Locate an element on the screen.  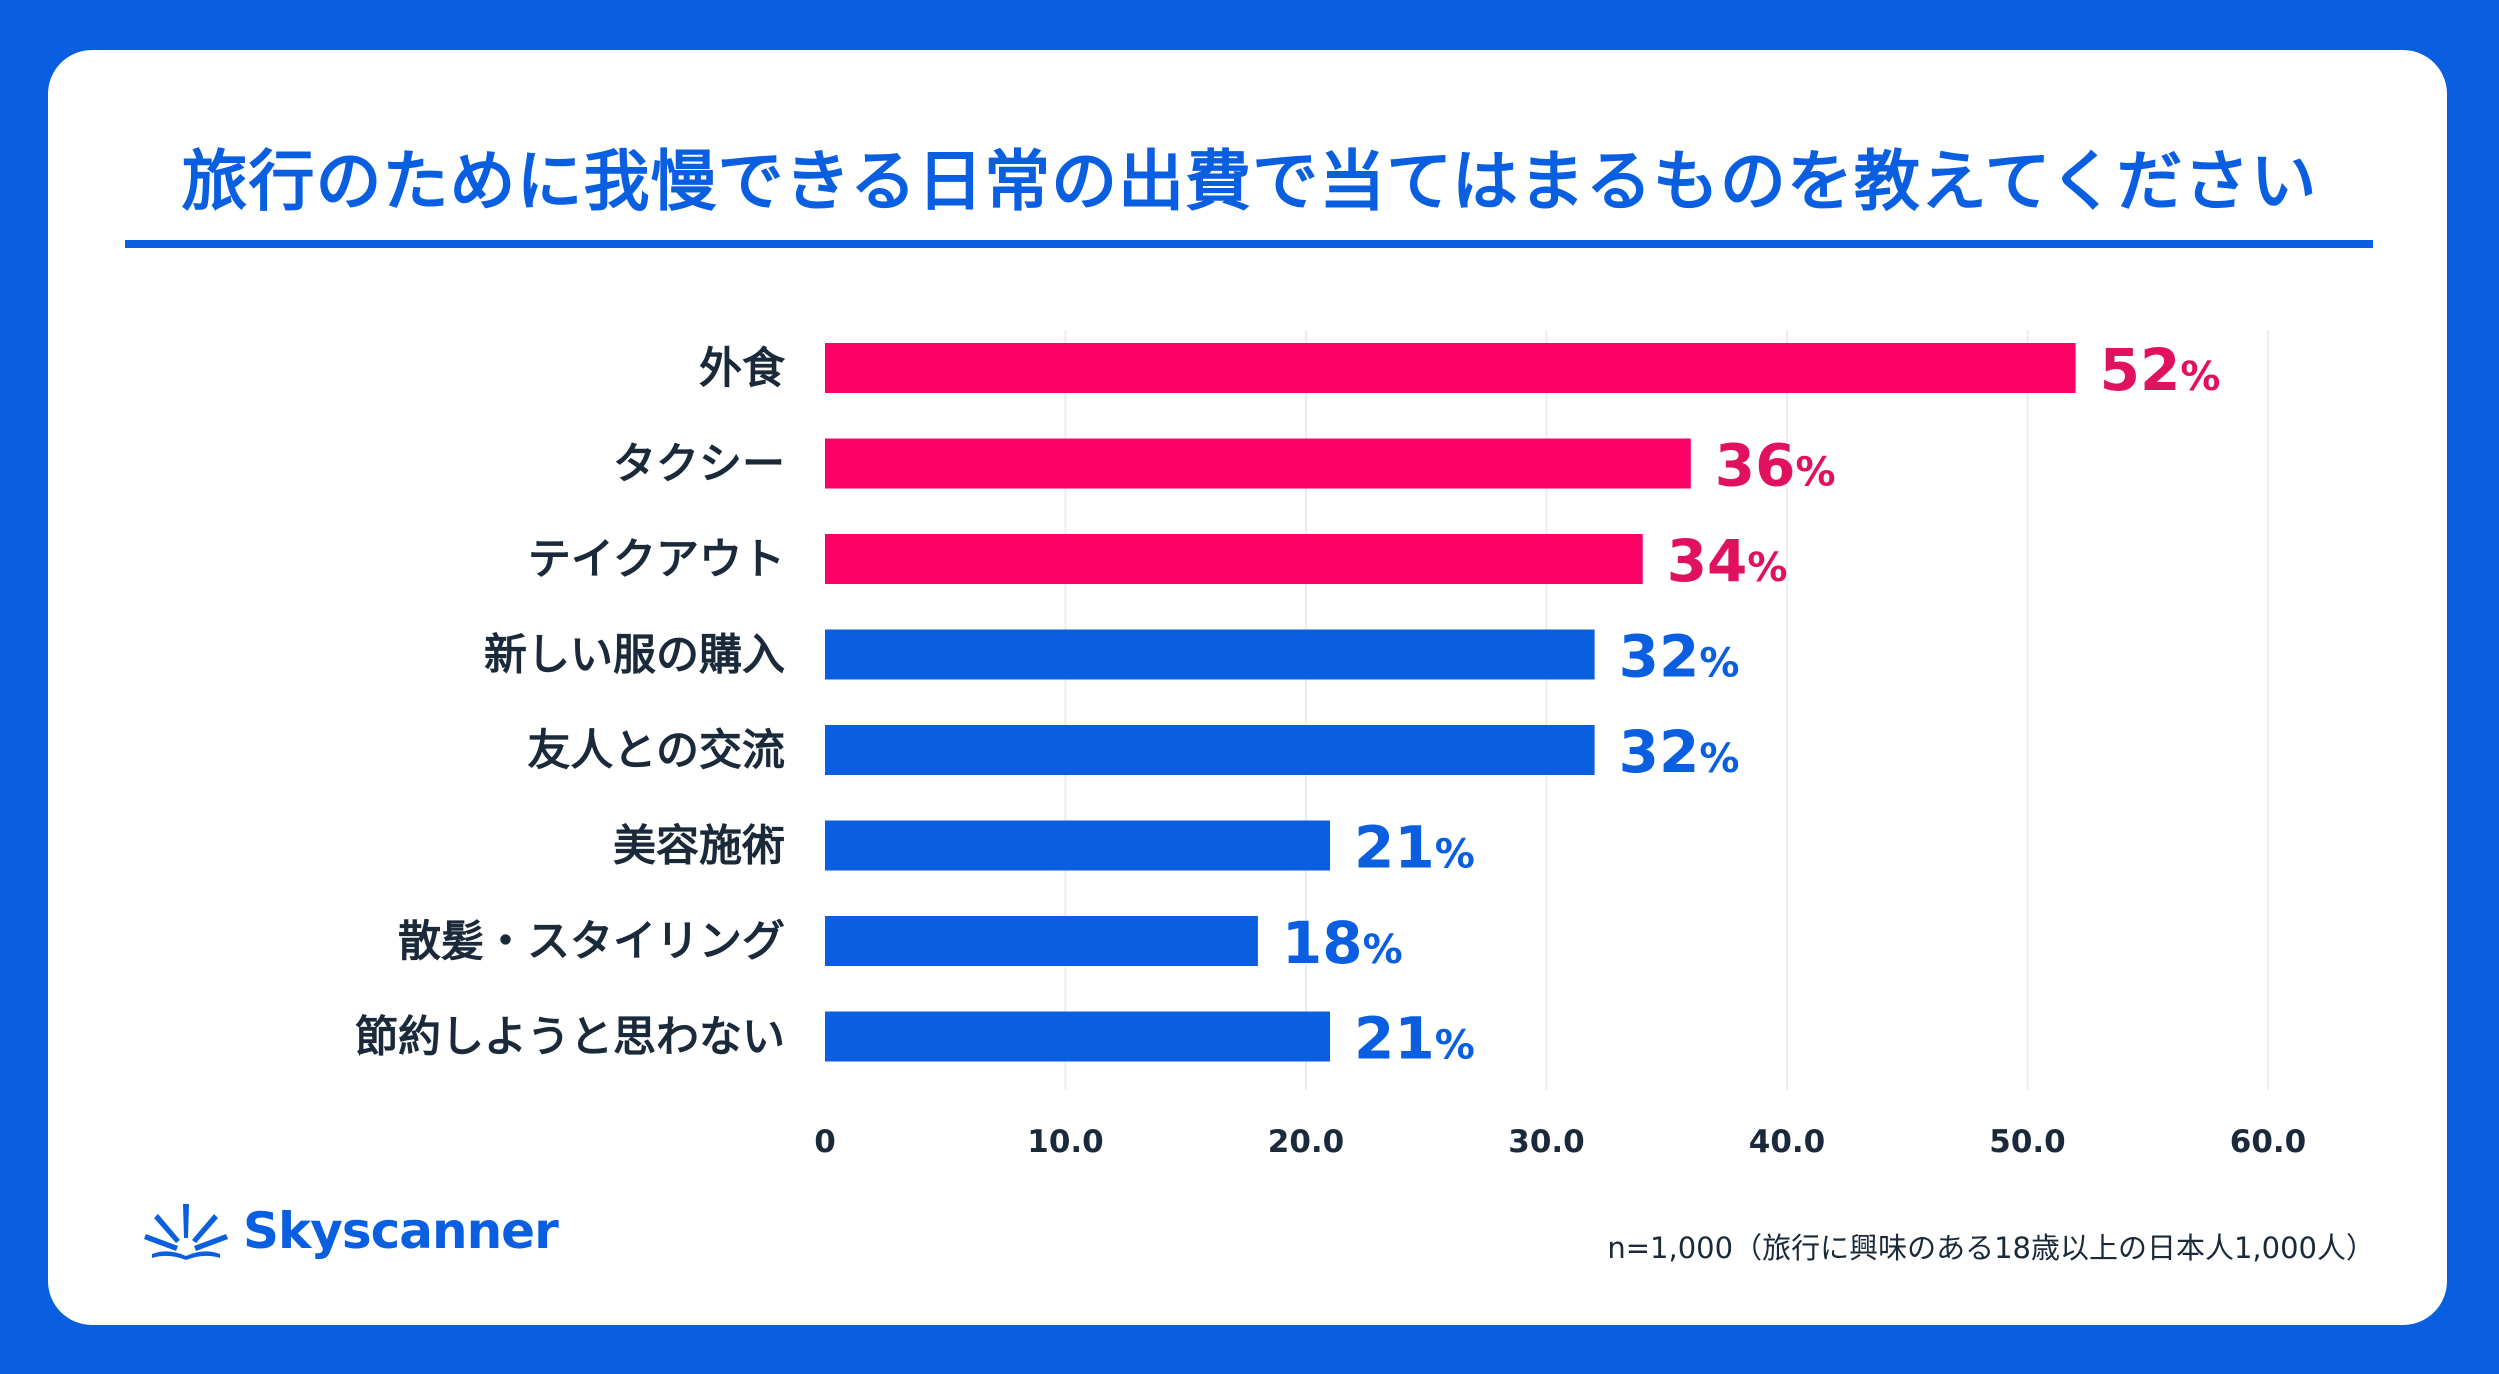
data-label: 52% is located at coordinates (2160, 370).